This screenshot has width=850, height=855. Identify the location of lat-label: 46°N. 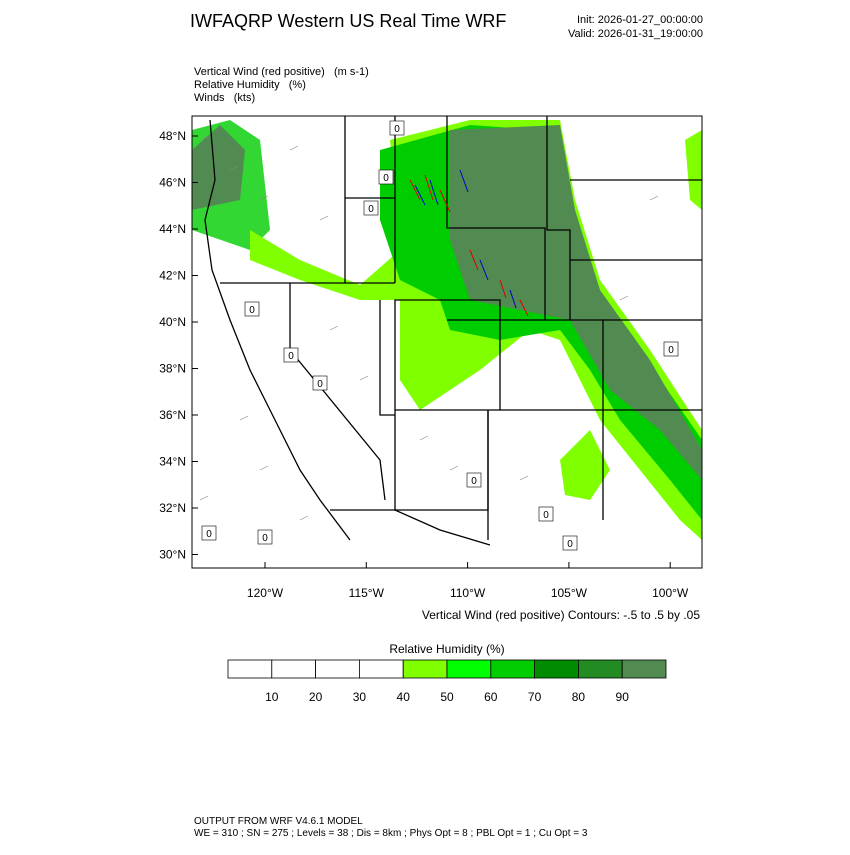
(172, 183).